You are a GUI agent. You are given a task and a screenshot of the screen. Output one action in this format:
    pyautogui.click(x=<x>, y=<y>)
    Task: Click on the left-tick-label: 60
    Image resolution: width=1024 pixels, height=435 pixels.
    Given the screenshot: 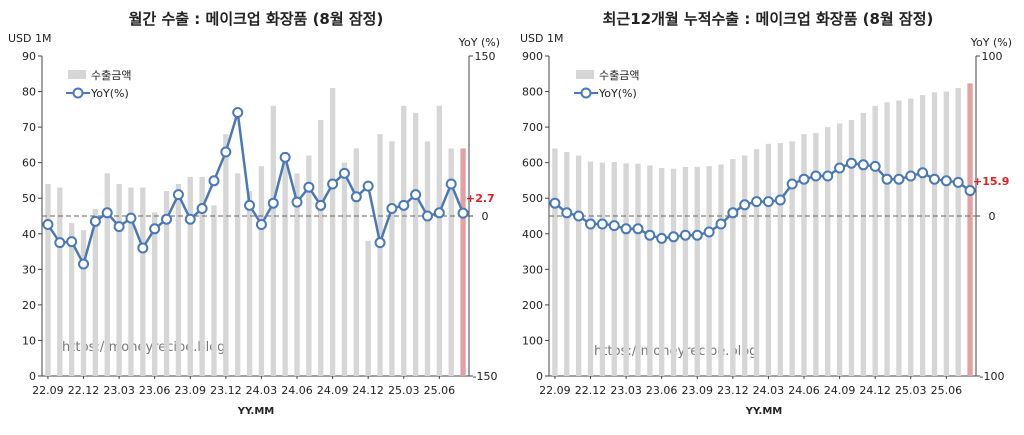 What is the action you would take?
    pyautogui.click(x=29, y=163)
    